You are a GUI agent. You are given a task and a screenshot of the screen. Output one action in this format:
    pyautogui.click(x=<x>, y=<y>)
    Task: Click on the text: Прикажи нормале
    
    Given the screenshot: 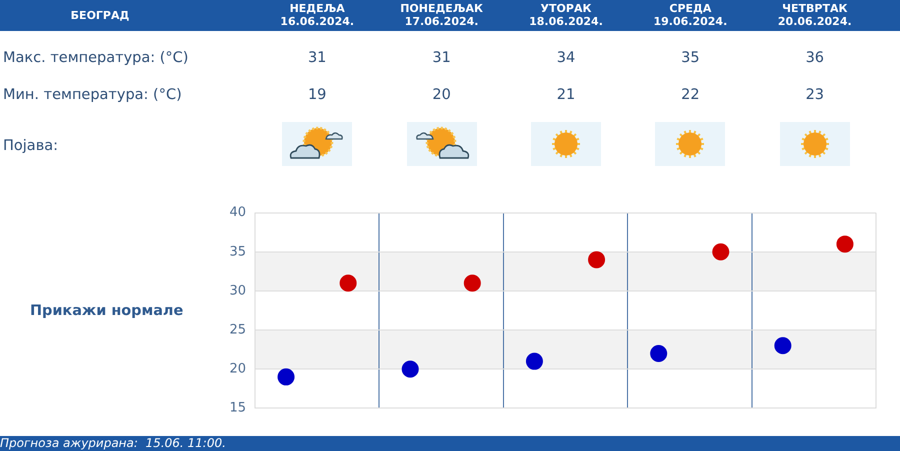 What is the action you would take?
    pyautogui.click(x=107, y=311)
    